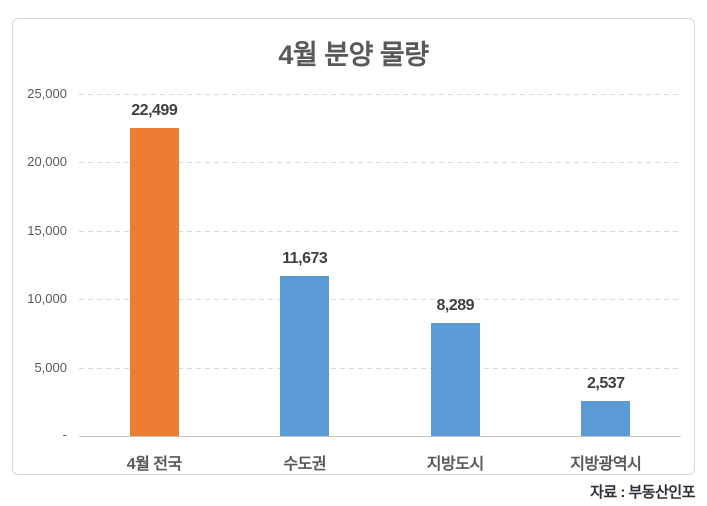 The width and height of the screenshot is (707, 506). I want to click on category-label: 4월 전국, so click(154, 464).